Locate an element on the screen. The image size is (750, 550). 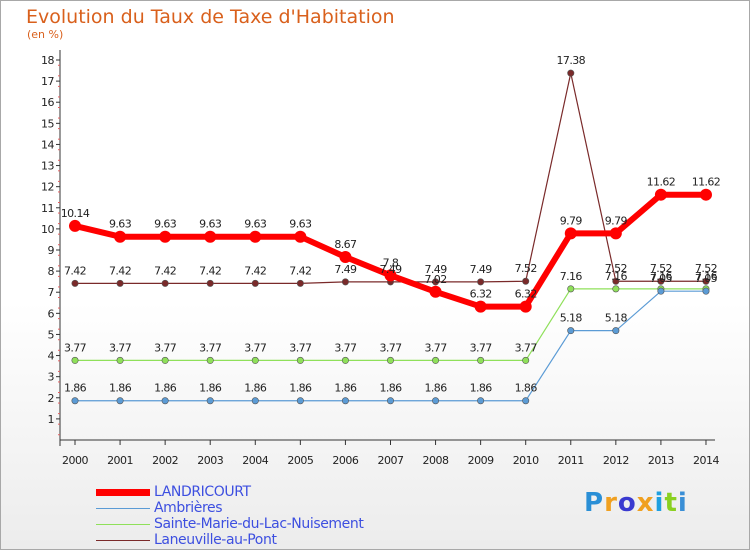
x-tick-label: 2003 is located at coordinates (210, 460).